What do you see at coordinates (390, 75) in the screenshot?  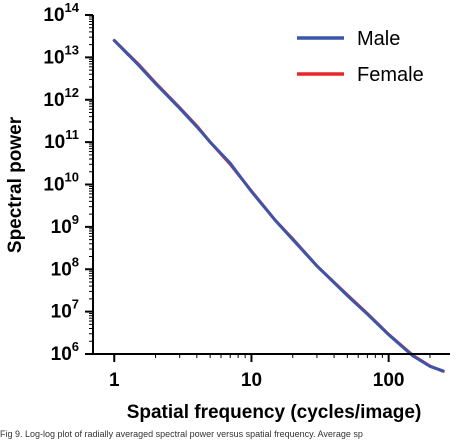 I see `legend-label-female: Female` at bounding box center [390, 75].